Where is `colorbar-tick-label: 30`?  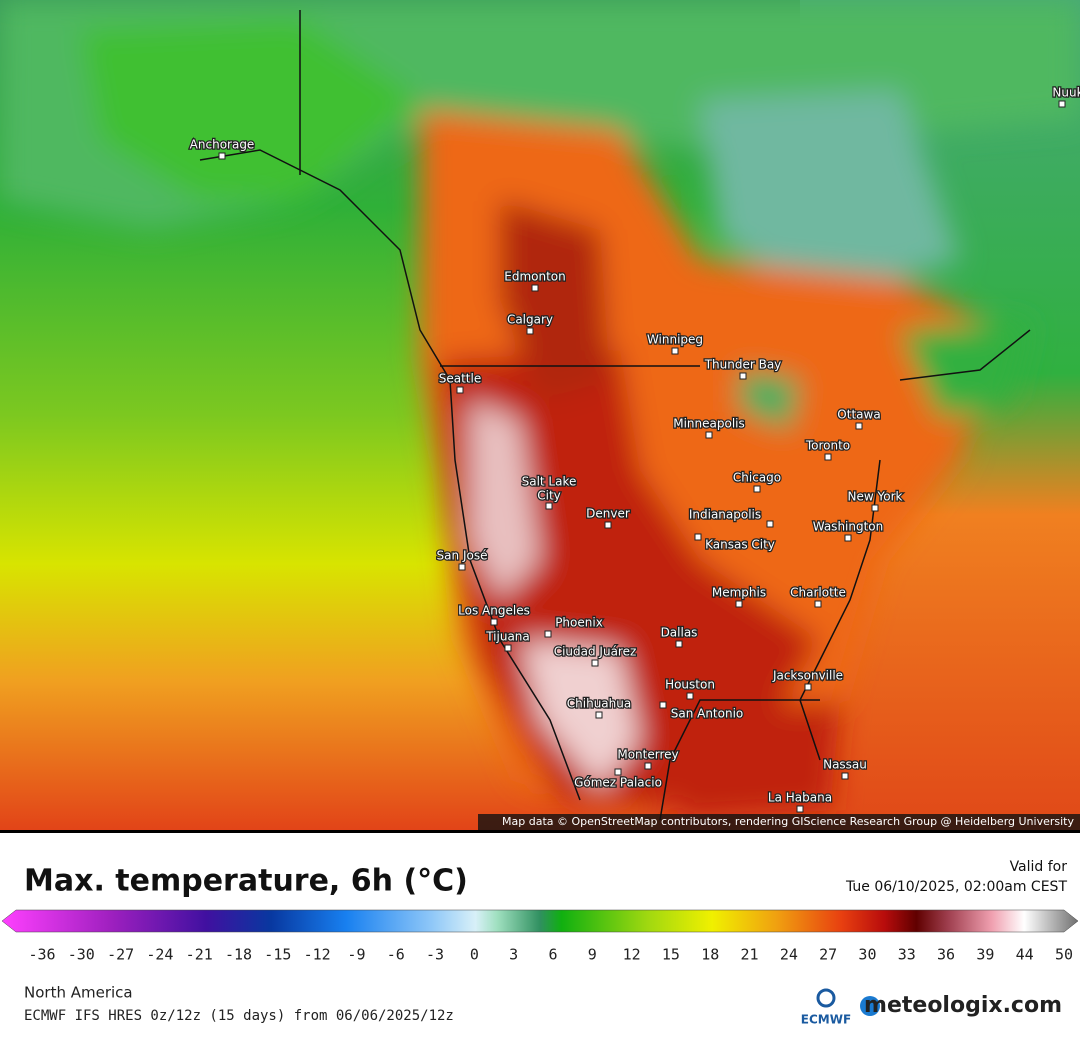
colorbar-tick-label: 30 is located at coordinates (867, 955).